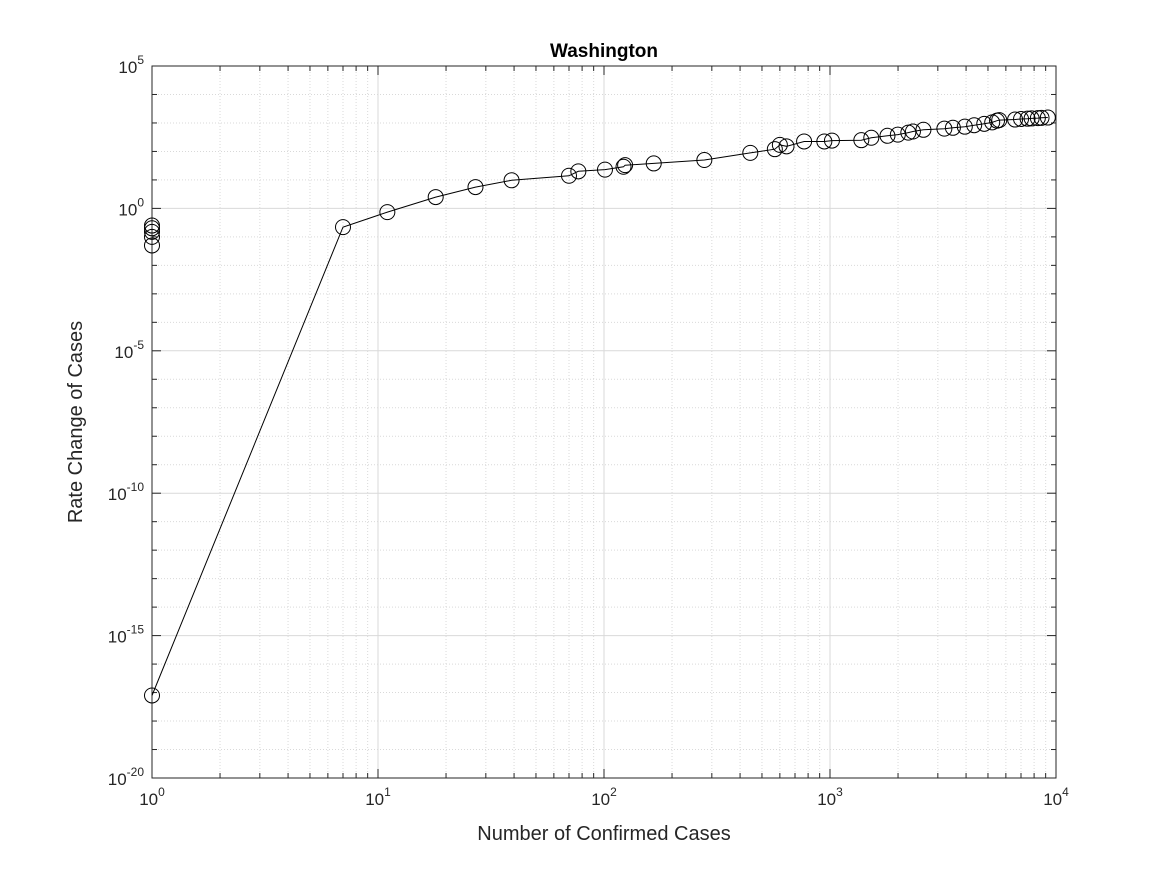 This screenshot has height=875, width=1167. What do you see at coordinates (131, 207) in the screenshot?
I see `y-tick-label: 10⁰` at bounding box center [131, 207].